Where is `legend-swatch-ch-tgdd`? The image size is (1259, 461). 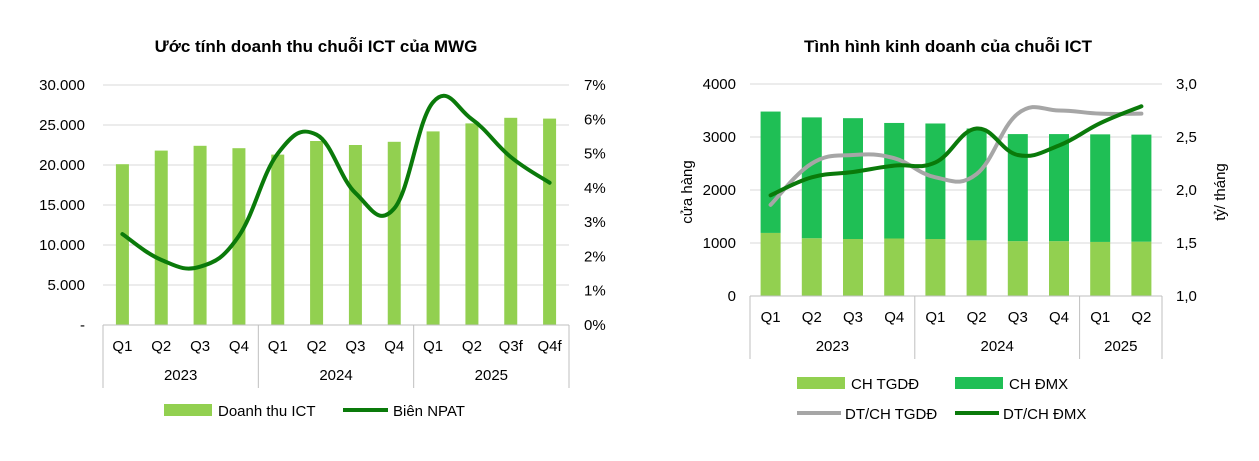 legend-swatch-ch-tgdd is located at coordinates (821, 383).